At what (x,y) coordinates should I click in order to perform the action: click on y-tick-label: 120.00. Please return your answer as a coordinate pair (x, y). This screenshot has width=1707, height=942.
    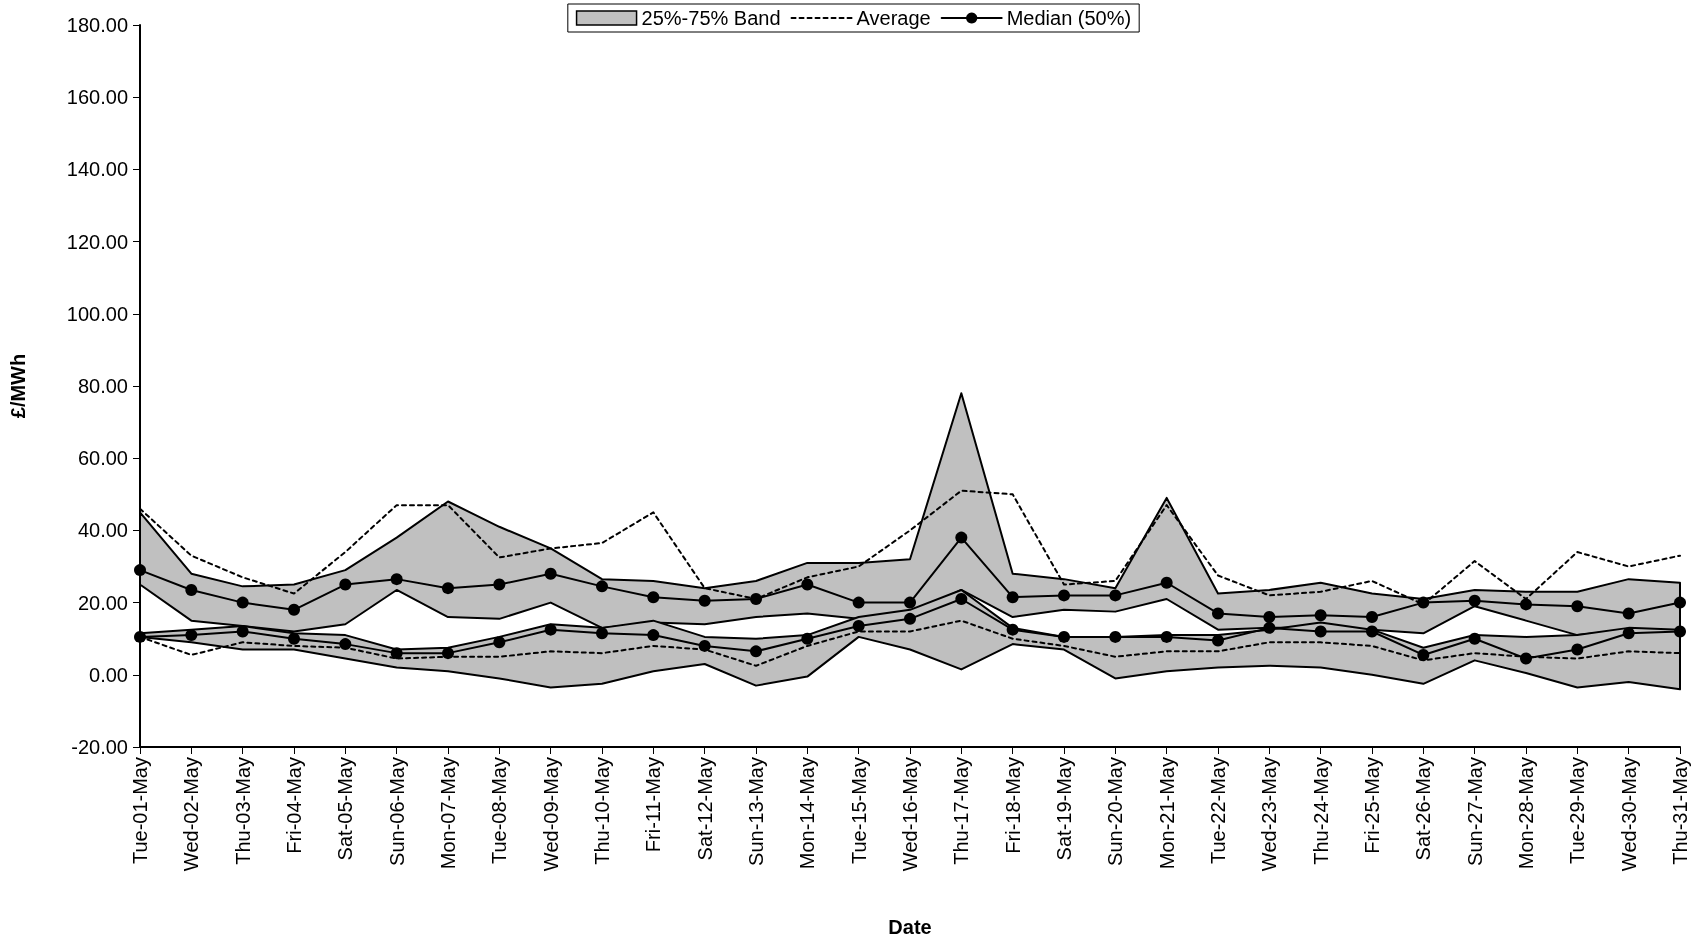
    Looking at the image, I should click on (97, 241).